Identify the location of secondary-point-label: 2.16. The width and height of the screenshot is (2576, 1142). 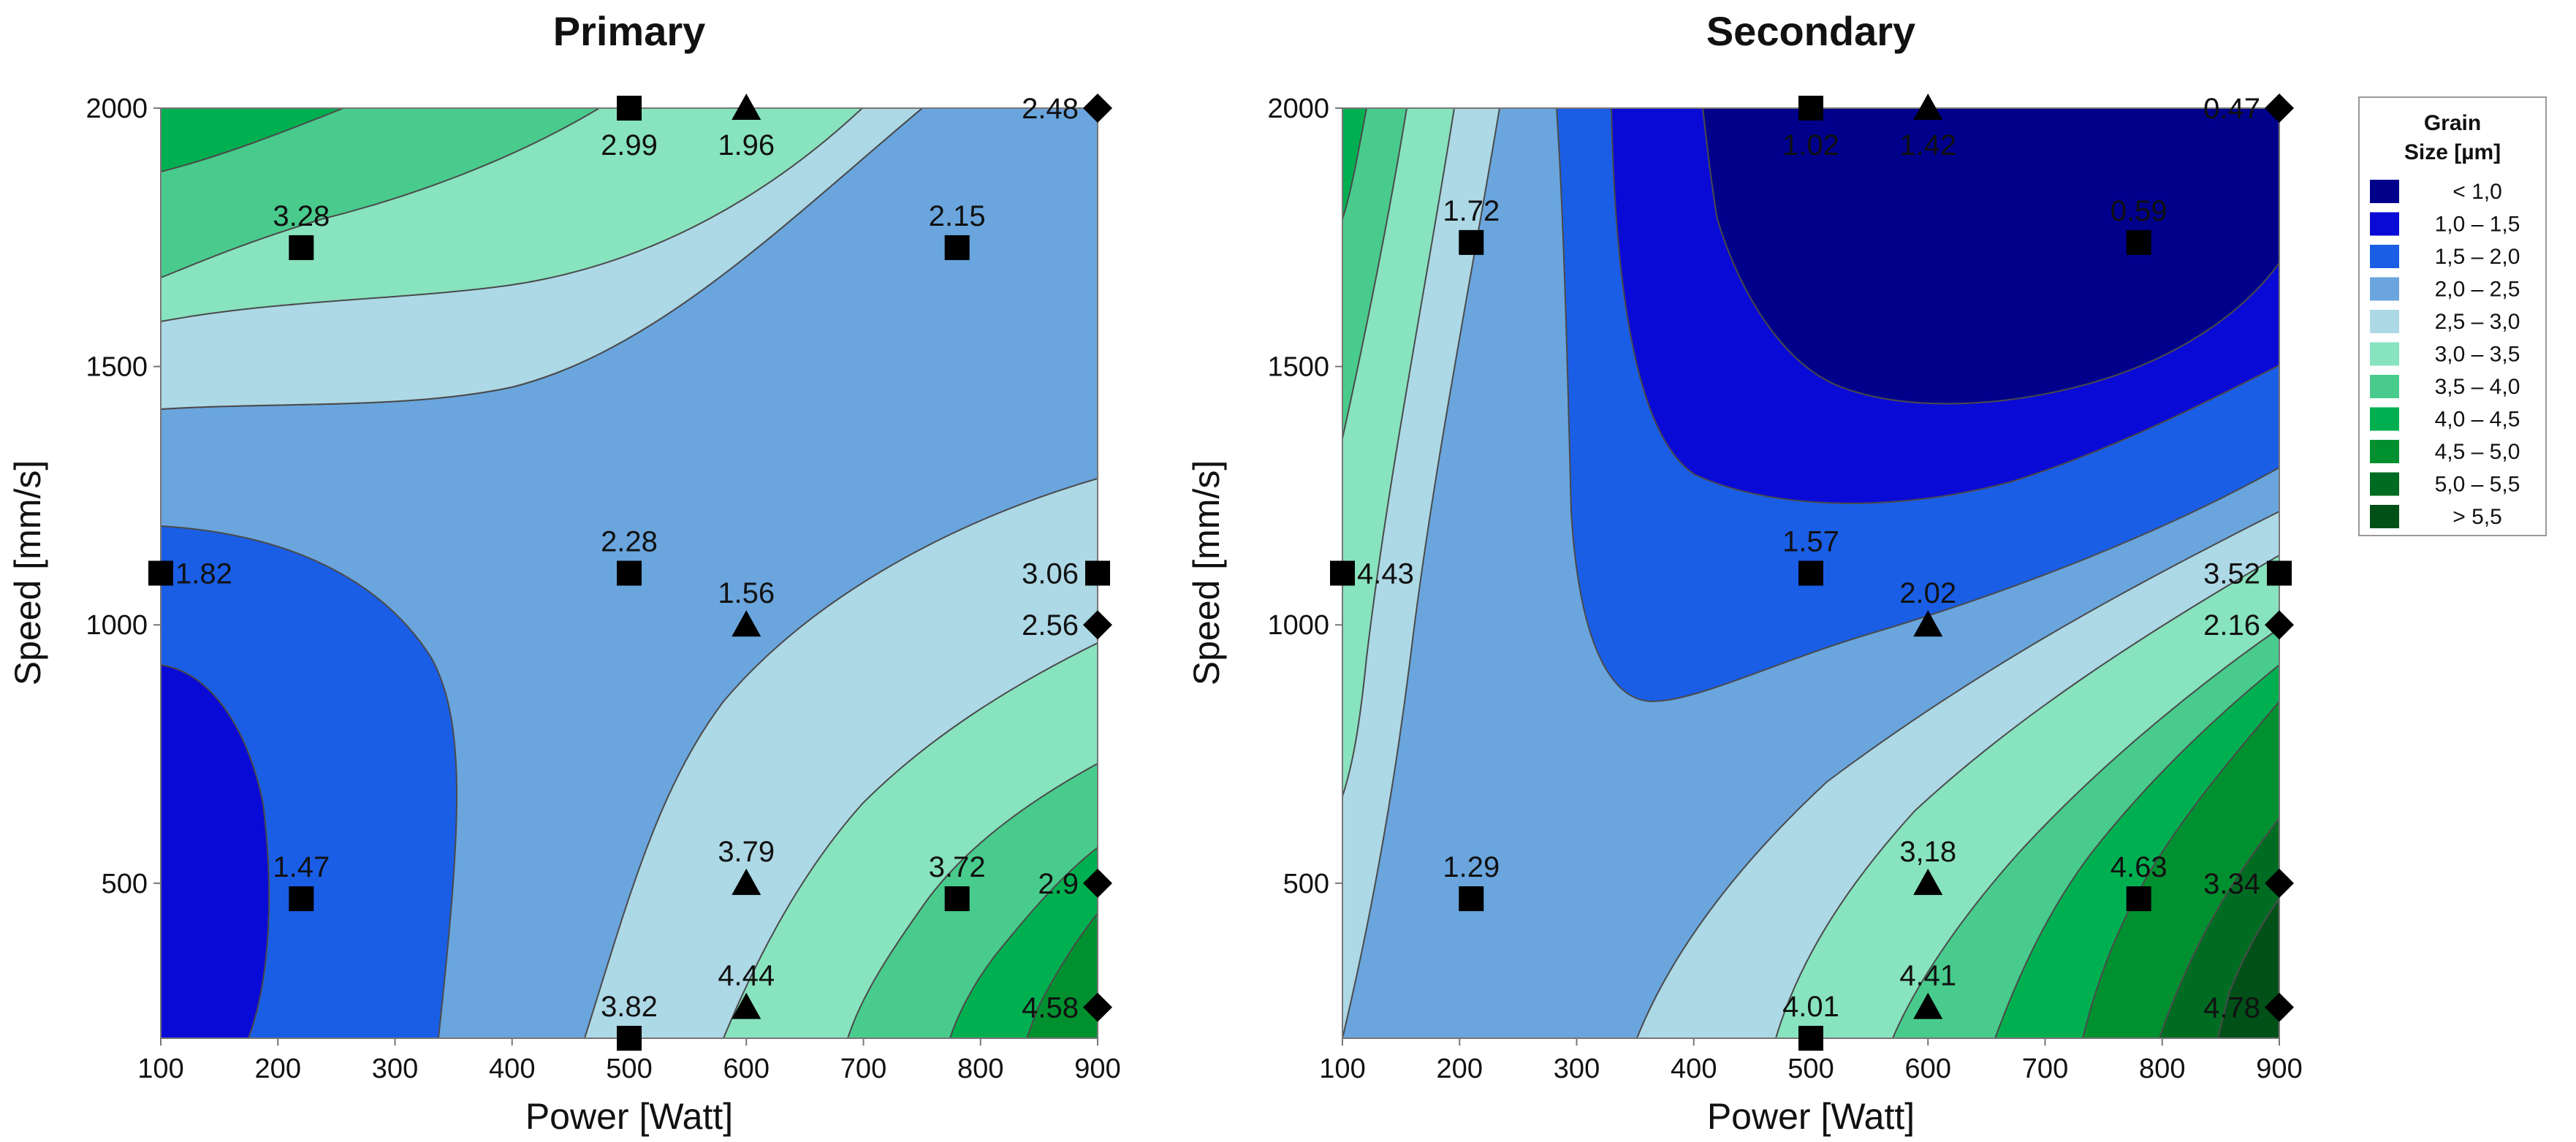
(2231, 625).